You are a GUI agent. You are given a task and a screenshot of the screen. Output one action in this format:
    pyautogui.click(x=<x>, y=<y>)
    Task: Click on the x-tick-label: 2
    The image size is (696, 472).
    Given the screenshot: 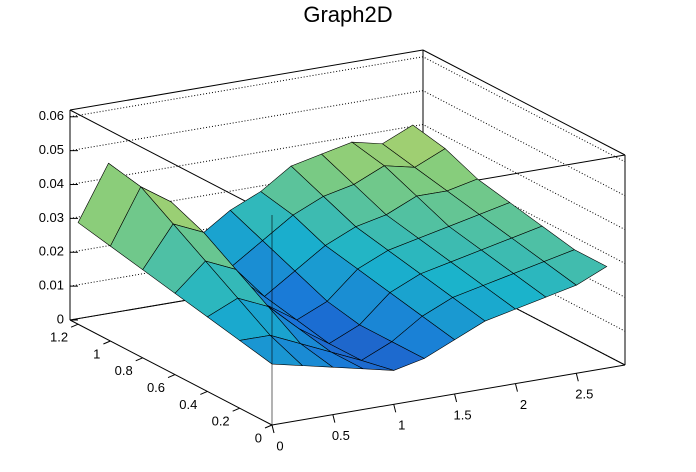 What is the action you would take?
    pyautogui.click(x=523, y=404)
    